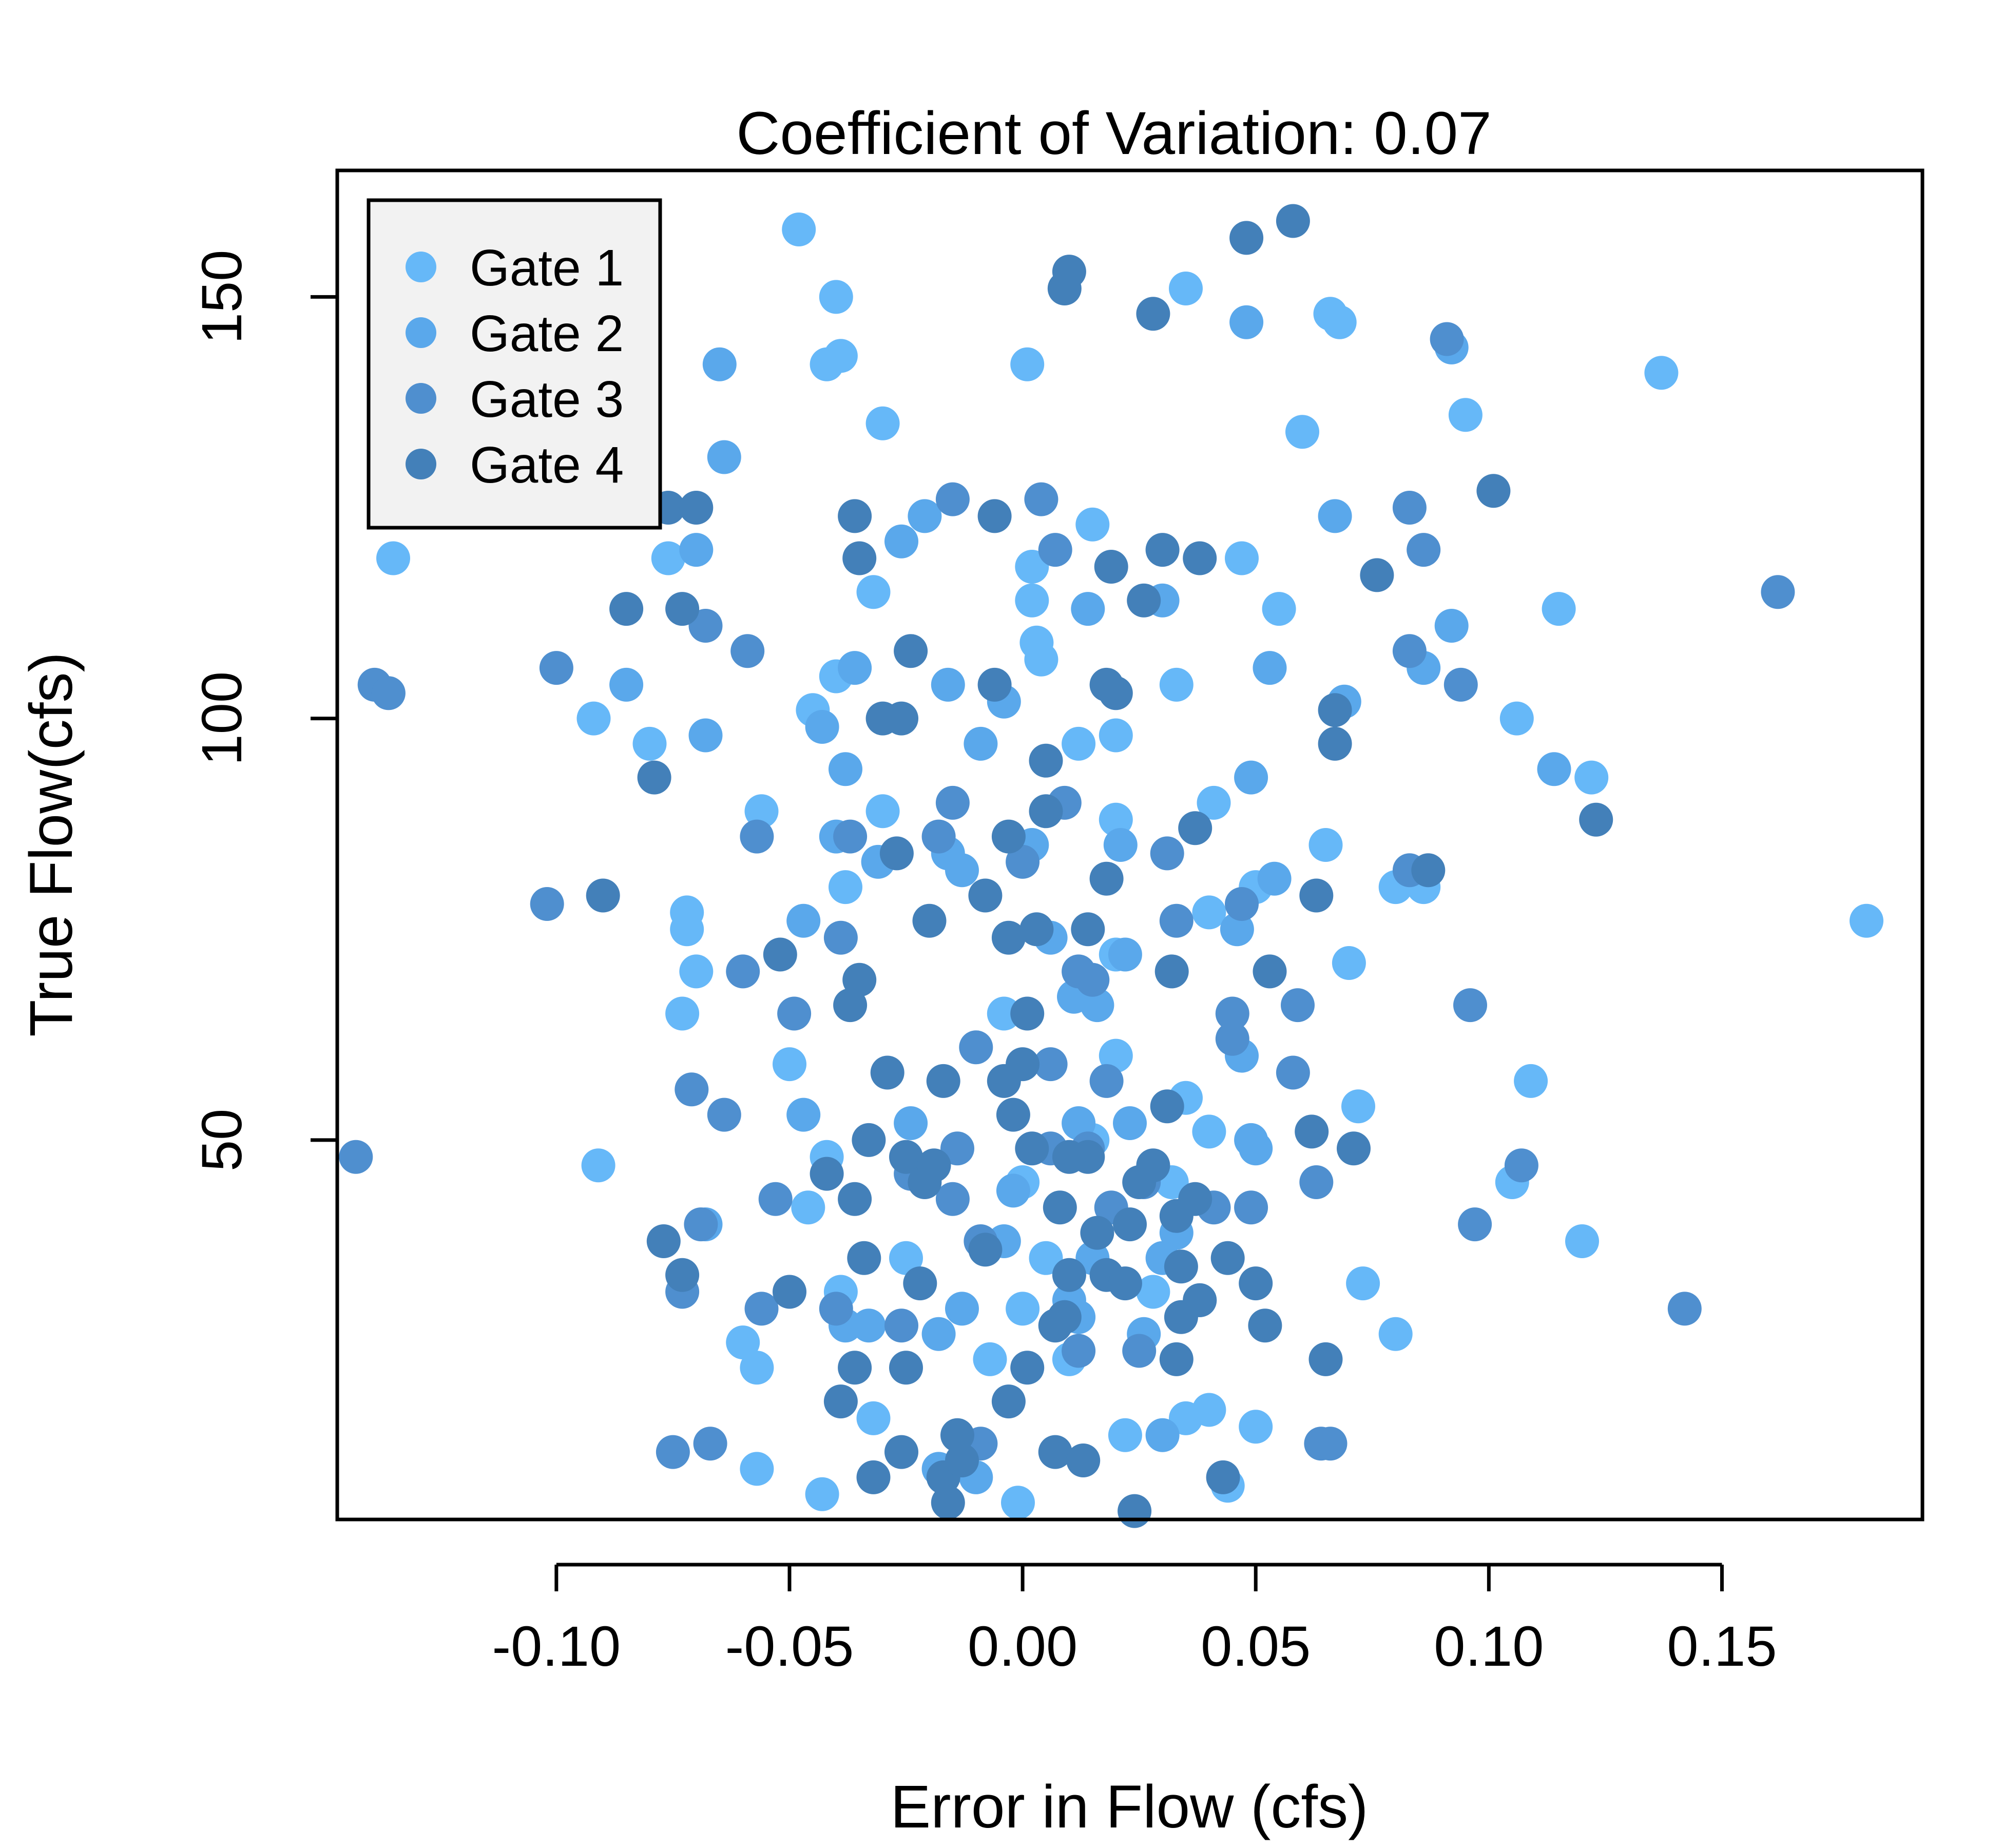 This screenshot has height=1848, width=2002. I want to click on x-tick-label: 0.00, so click(1022, 1646).